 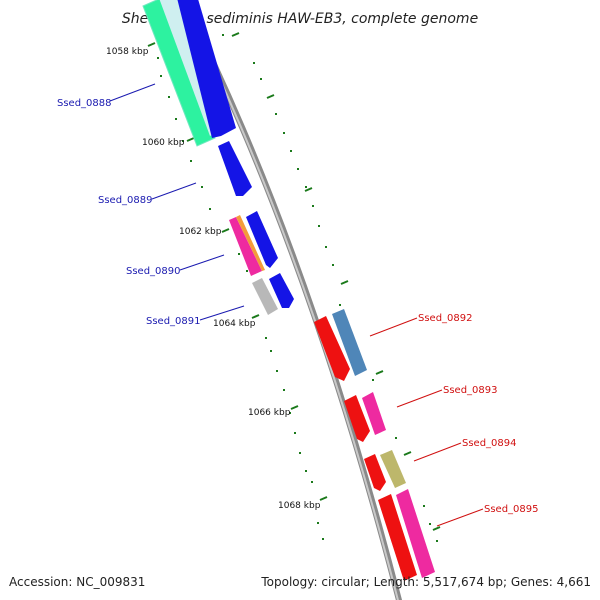 What do you see at coordinates (269, 413) in the screenshot?
I see `tick-label-1066: 1066 kbp` at bounding box center [269, 413].